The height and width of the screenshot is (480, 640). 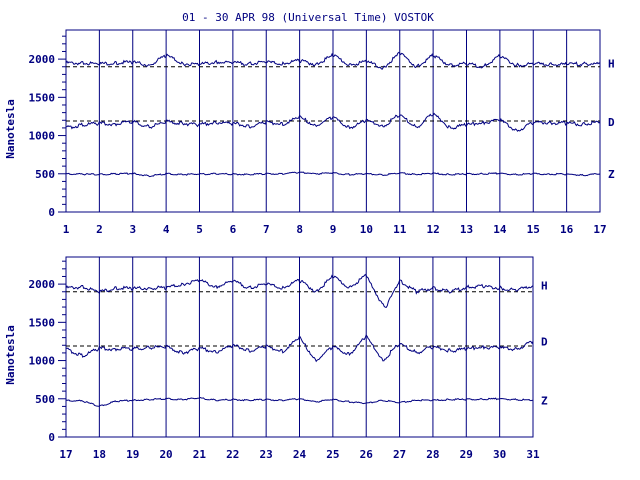 What do you see at coordinates (308, 17) in the screenshot?
I see `chart-title: 01 - 30 APR 98 (Universal Time) VOSTOK` at bounding box center [308, 17].